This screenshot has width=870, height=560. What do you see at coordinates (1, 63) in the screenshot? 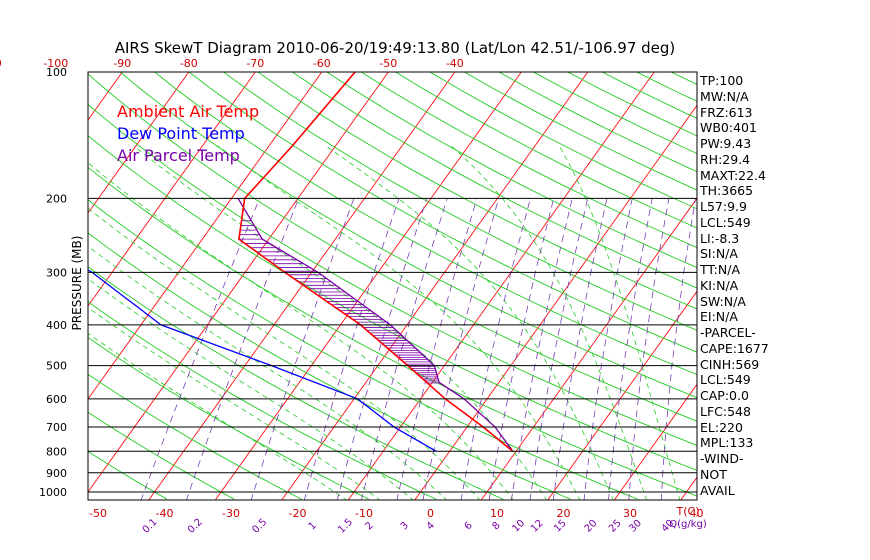
I see `top-temp-tick-label: -110` at bounding box center [1, 63].